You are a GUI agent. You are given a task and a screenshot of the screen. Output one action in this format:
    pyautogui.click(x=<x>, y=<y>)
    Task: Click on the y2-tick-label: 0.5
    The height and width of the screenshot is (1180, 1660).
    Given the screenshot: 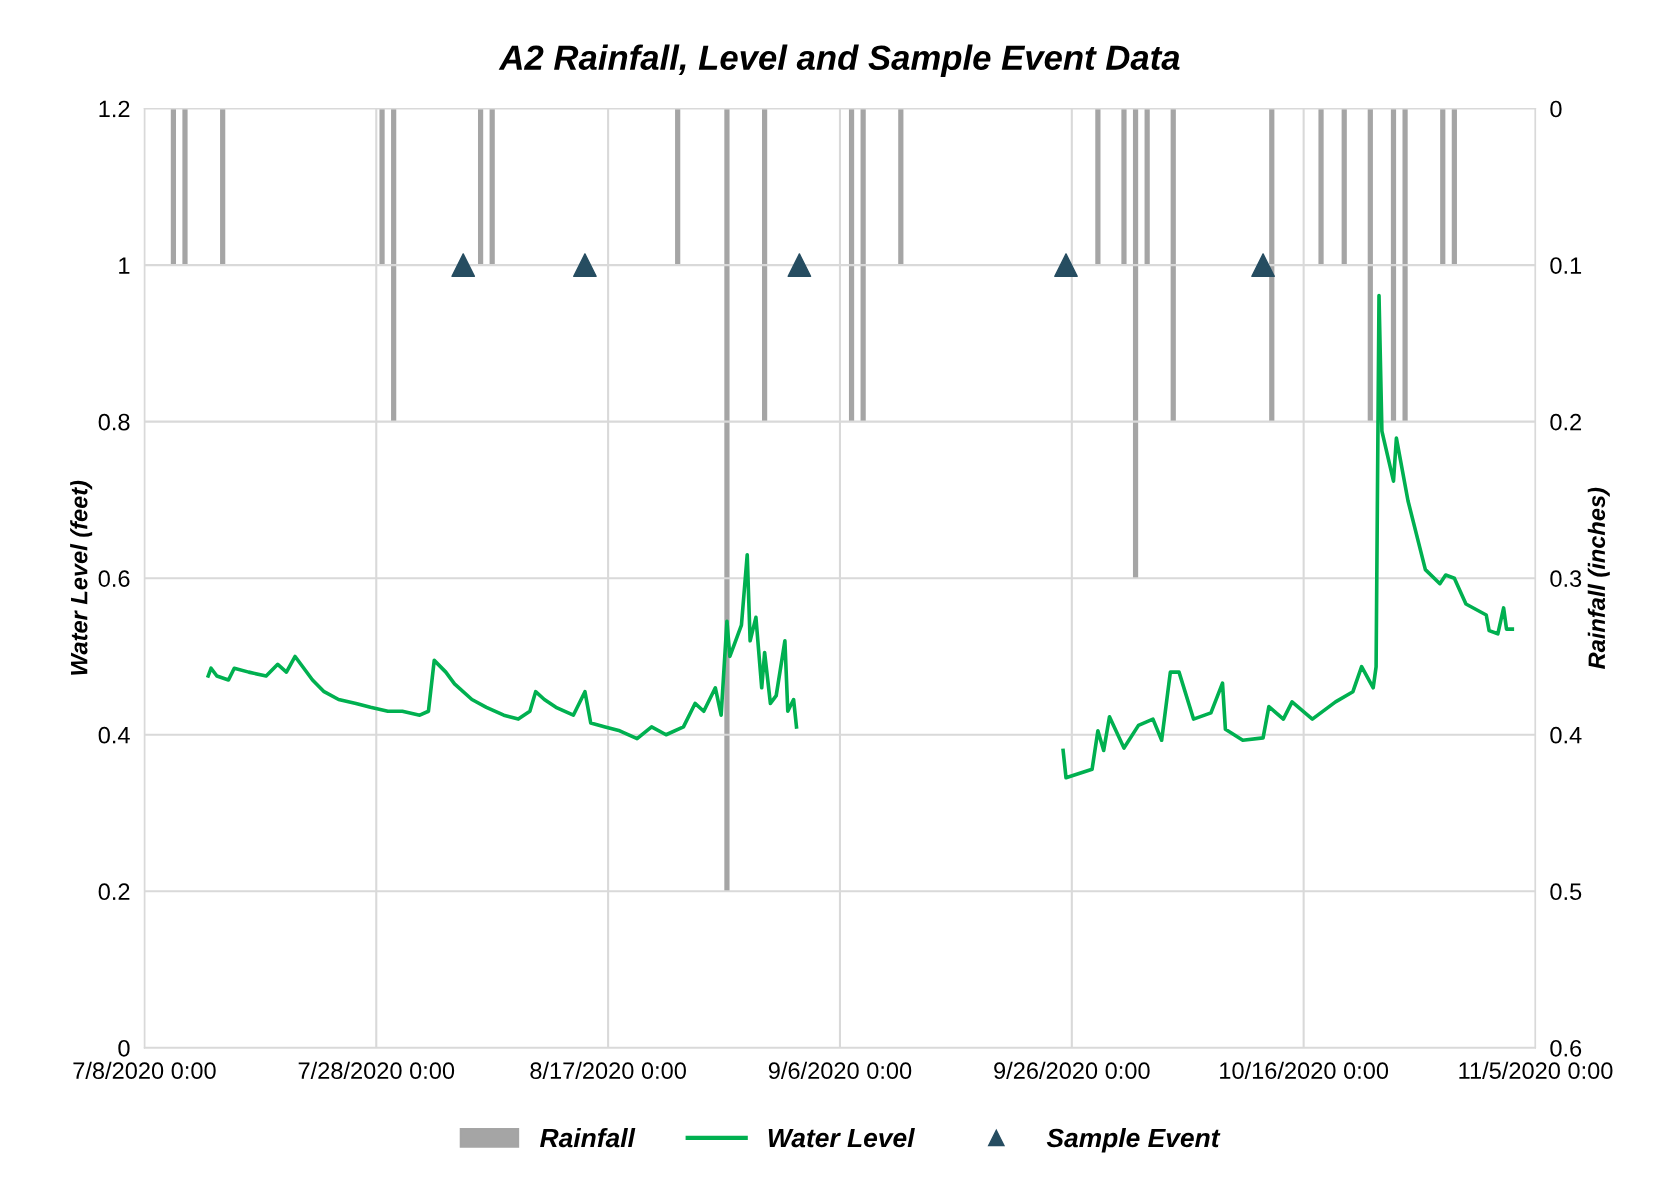 What is the action you would take?
    pyautogui.click(x=1566, y=892)
    